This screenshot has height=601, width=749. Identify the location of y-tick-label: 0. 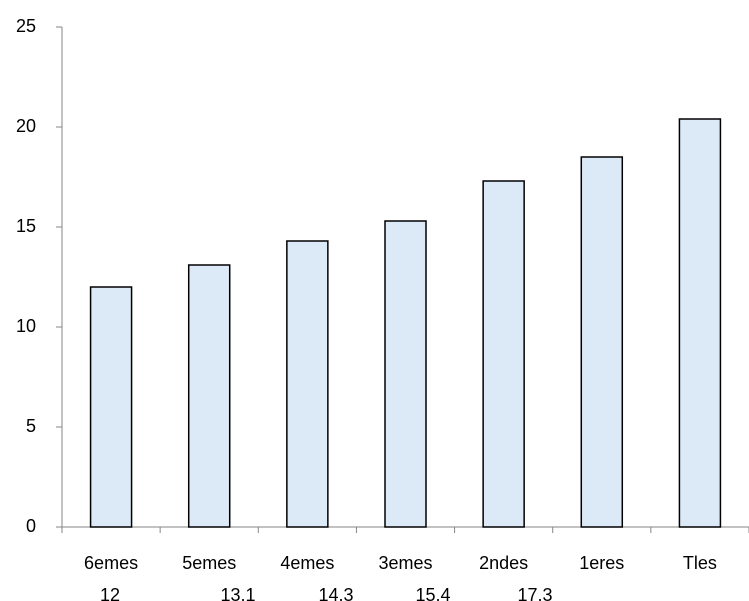
(31, 526).